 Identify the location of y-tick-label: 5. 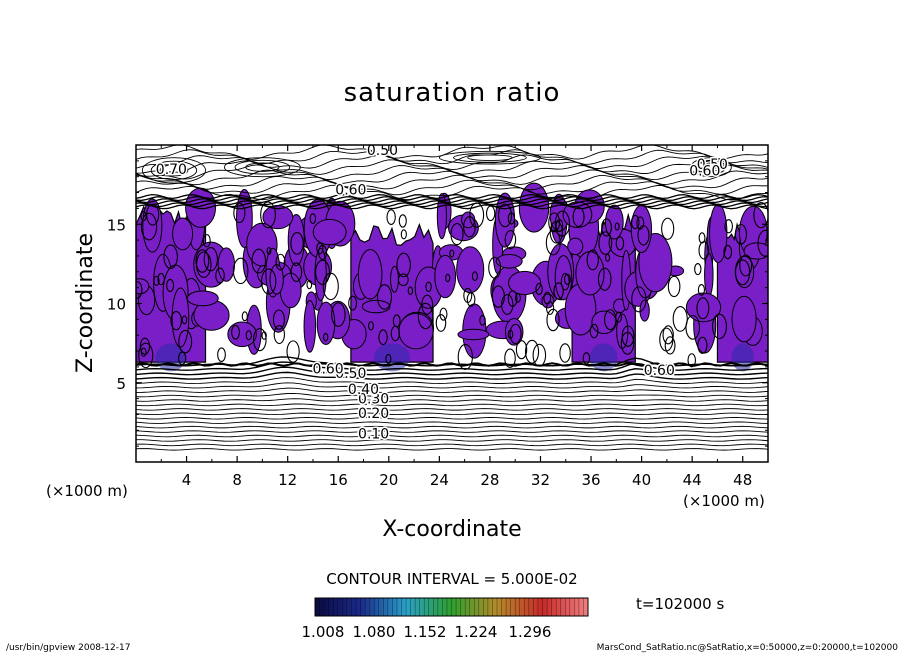
(121, 384).